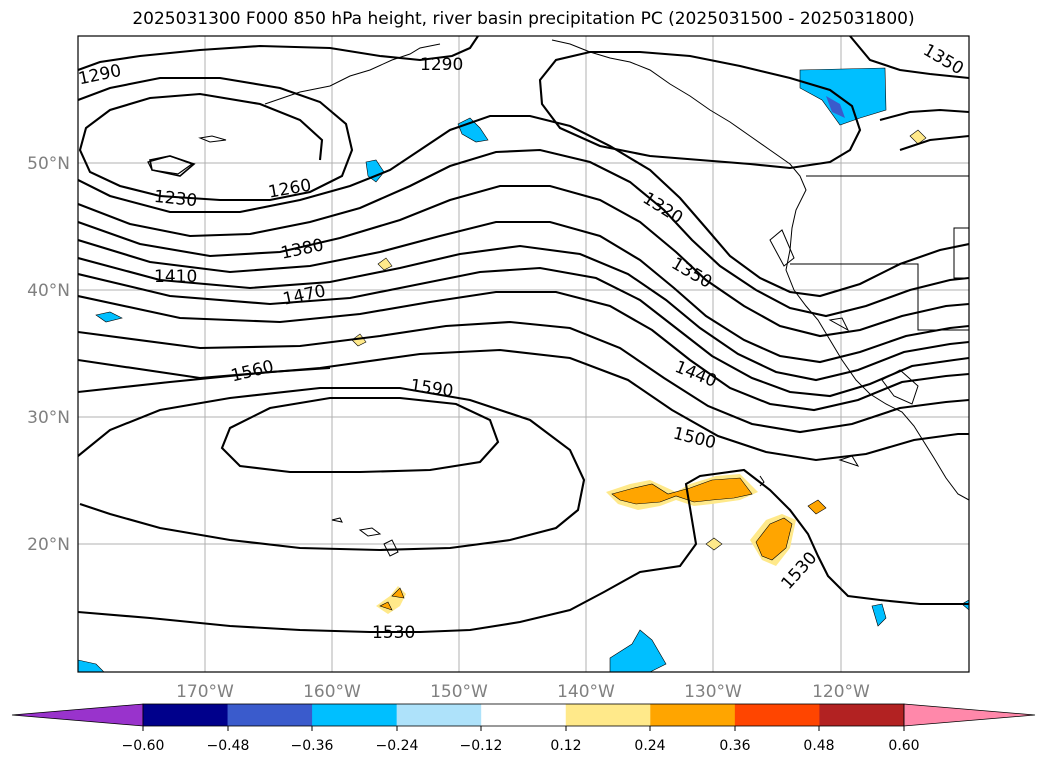 The image size is (1047, 765). What do you see at coordinates (312, 746) in the screenshot?
I see `colorbar-tick-label: −0.36` at bounding box center [312, 746].